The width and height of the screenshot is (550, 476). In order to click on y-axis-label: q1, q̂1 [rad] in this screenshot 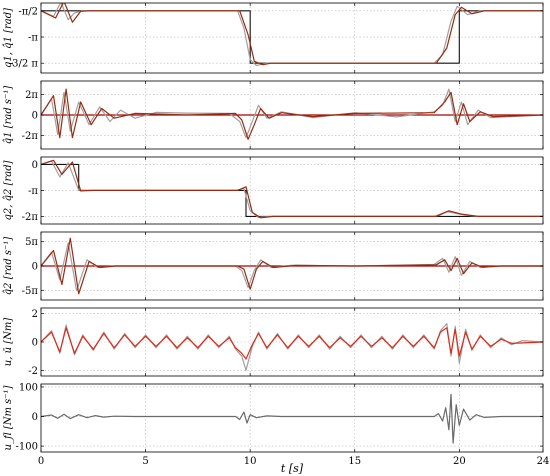, I will do `click(8, 38)`.